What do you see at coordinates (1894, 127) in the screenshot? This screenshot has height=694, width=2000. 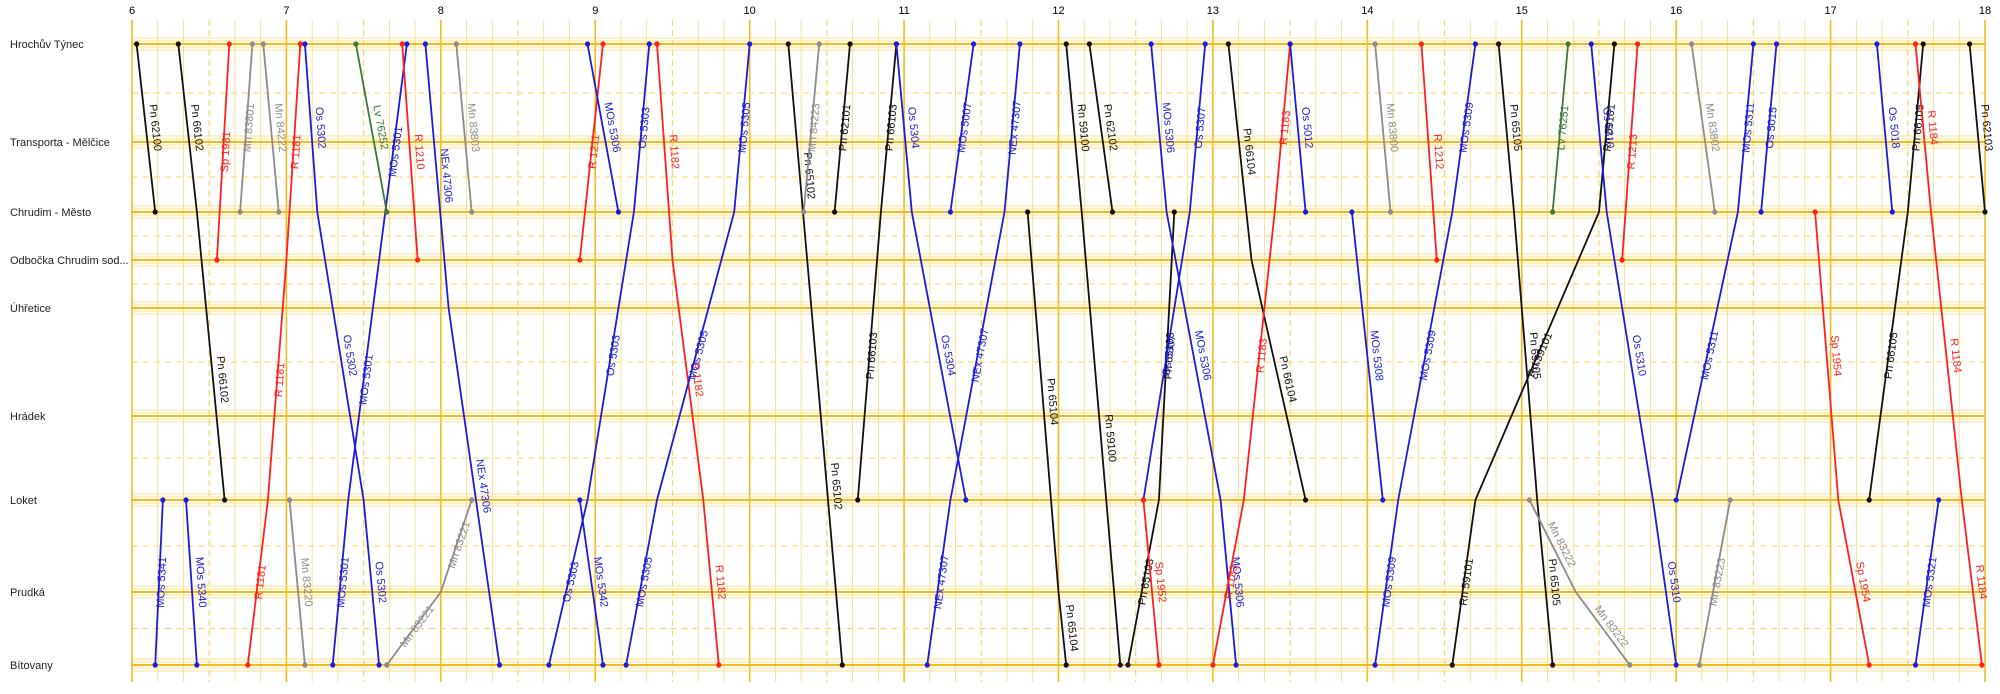 I see `train-label: Os 5018` at bounding box center [1894, 127].